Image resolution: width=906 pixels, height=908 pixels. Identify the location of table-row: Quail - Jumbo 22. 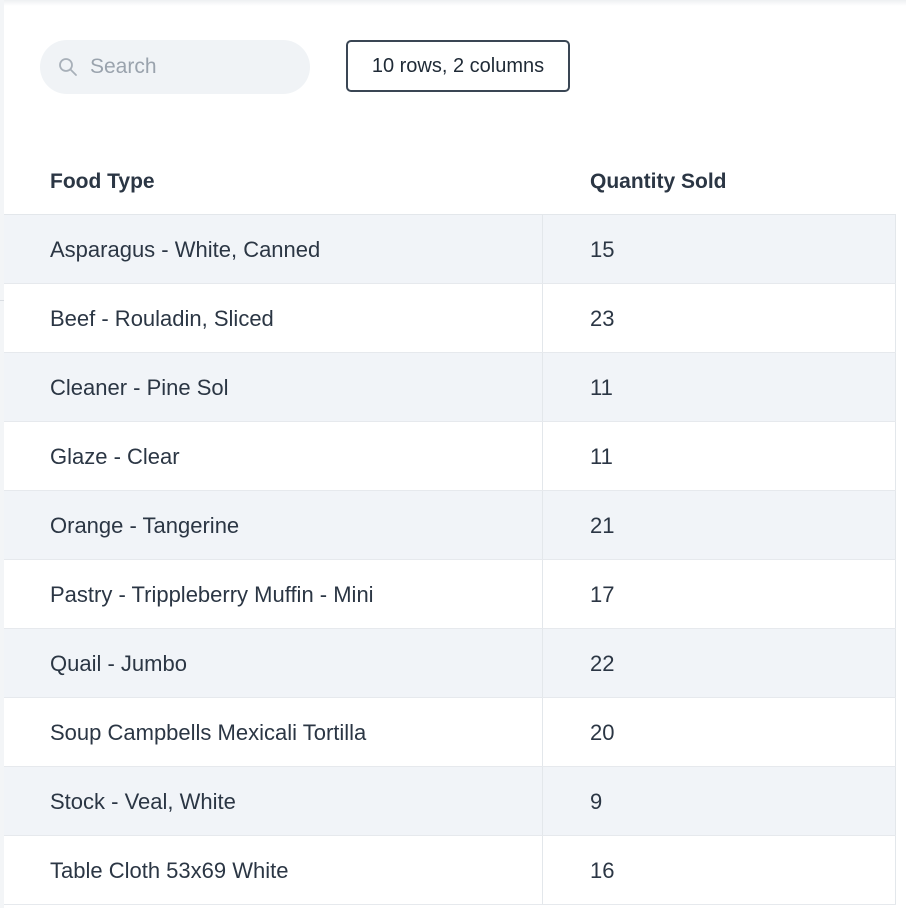
(450, 663).